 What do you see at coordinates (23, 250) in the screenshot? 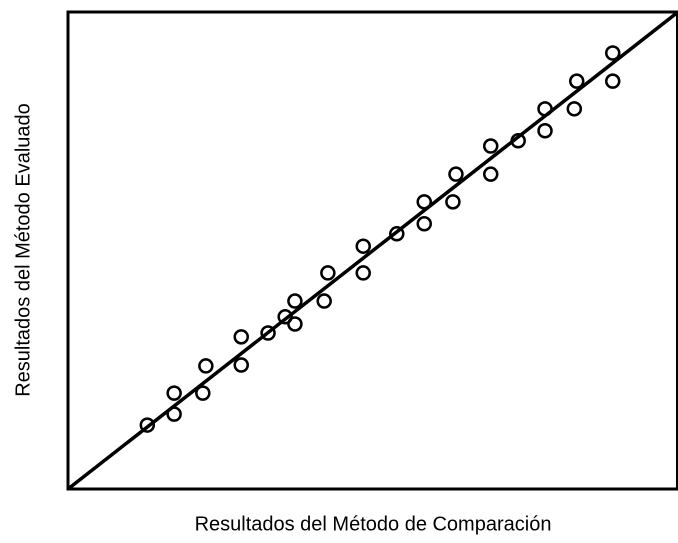
I see `y-axis-label: Resultados del Método Evaluado` at bounding box center [23, 250].